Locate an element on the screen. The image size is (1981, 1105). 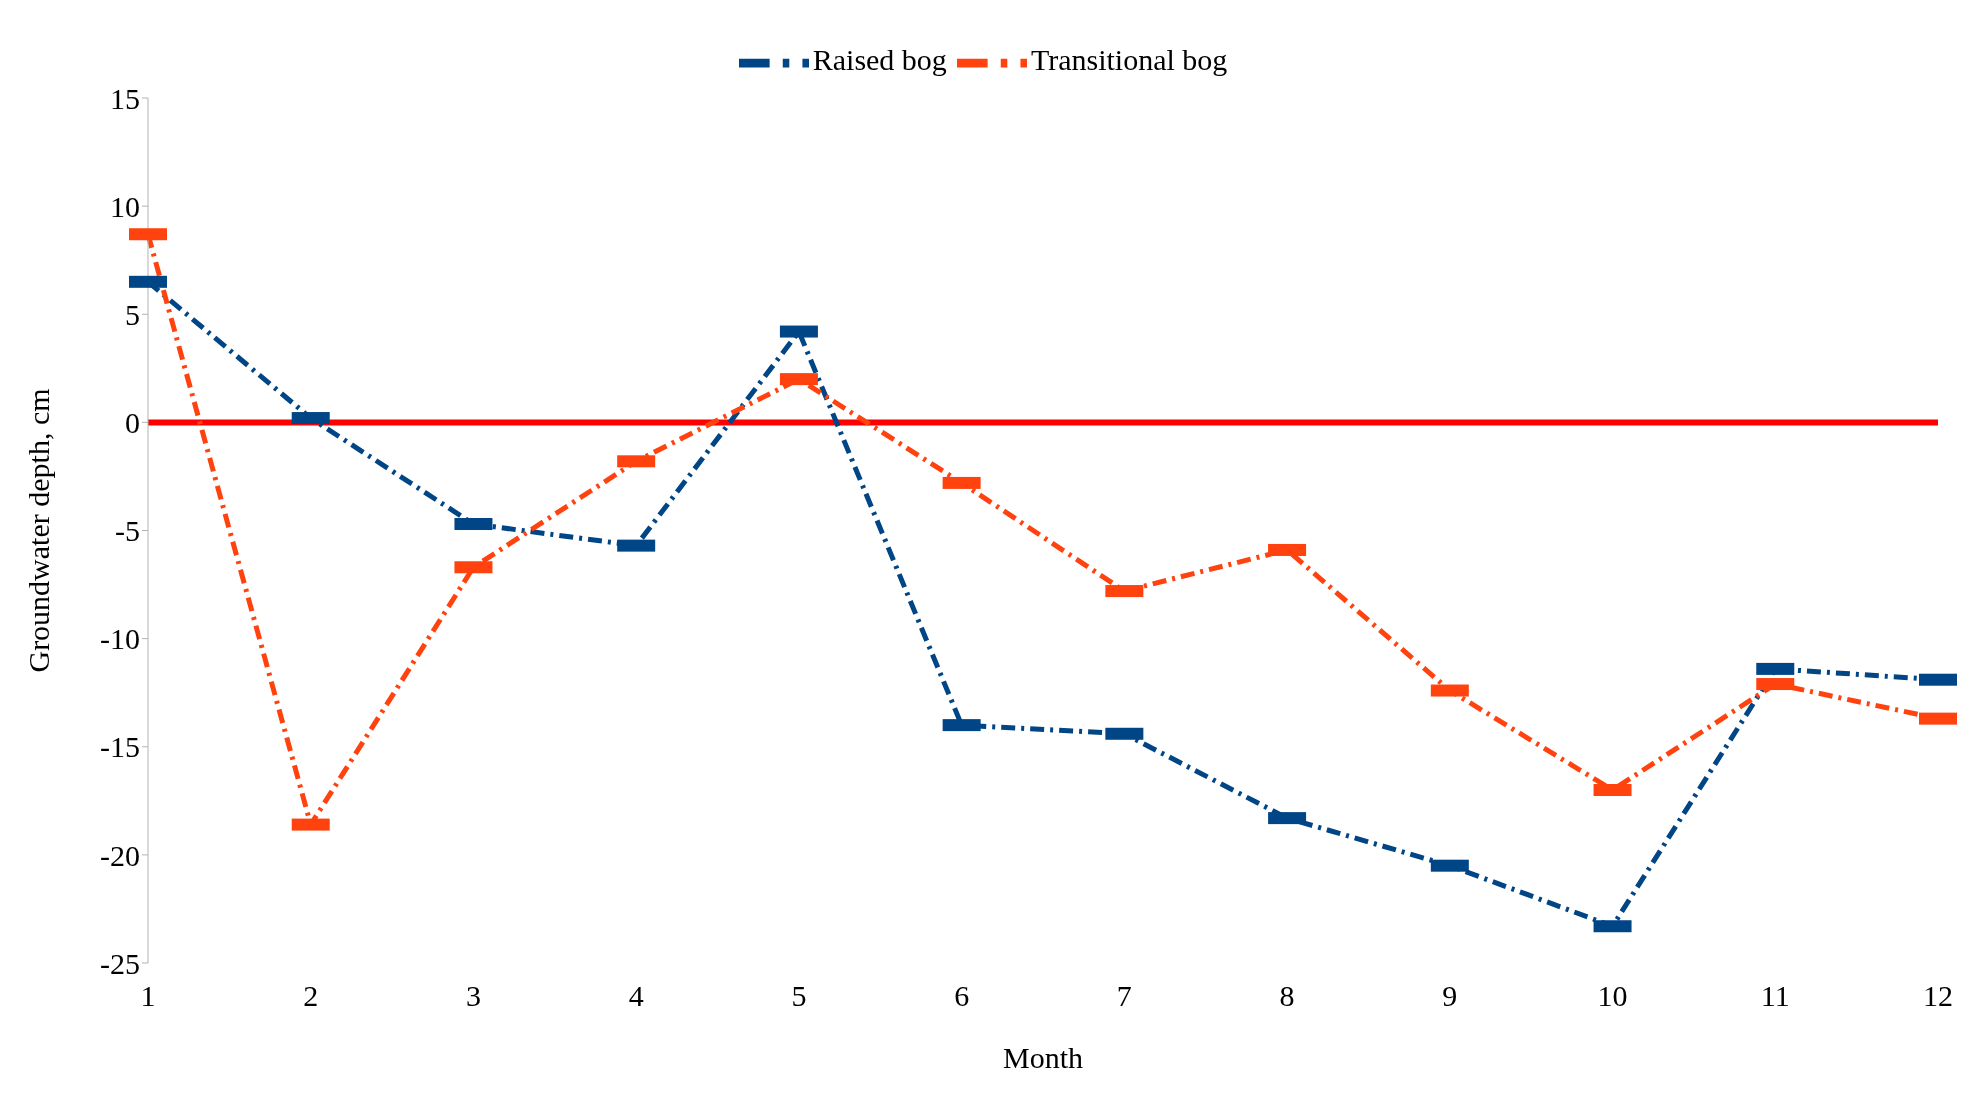
x-tick-label: 8 is located at coordinates (1287, 996).